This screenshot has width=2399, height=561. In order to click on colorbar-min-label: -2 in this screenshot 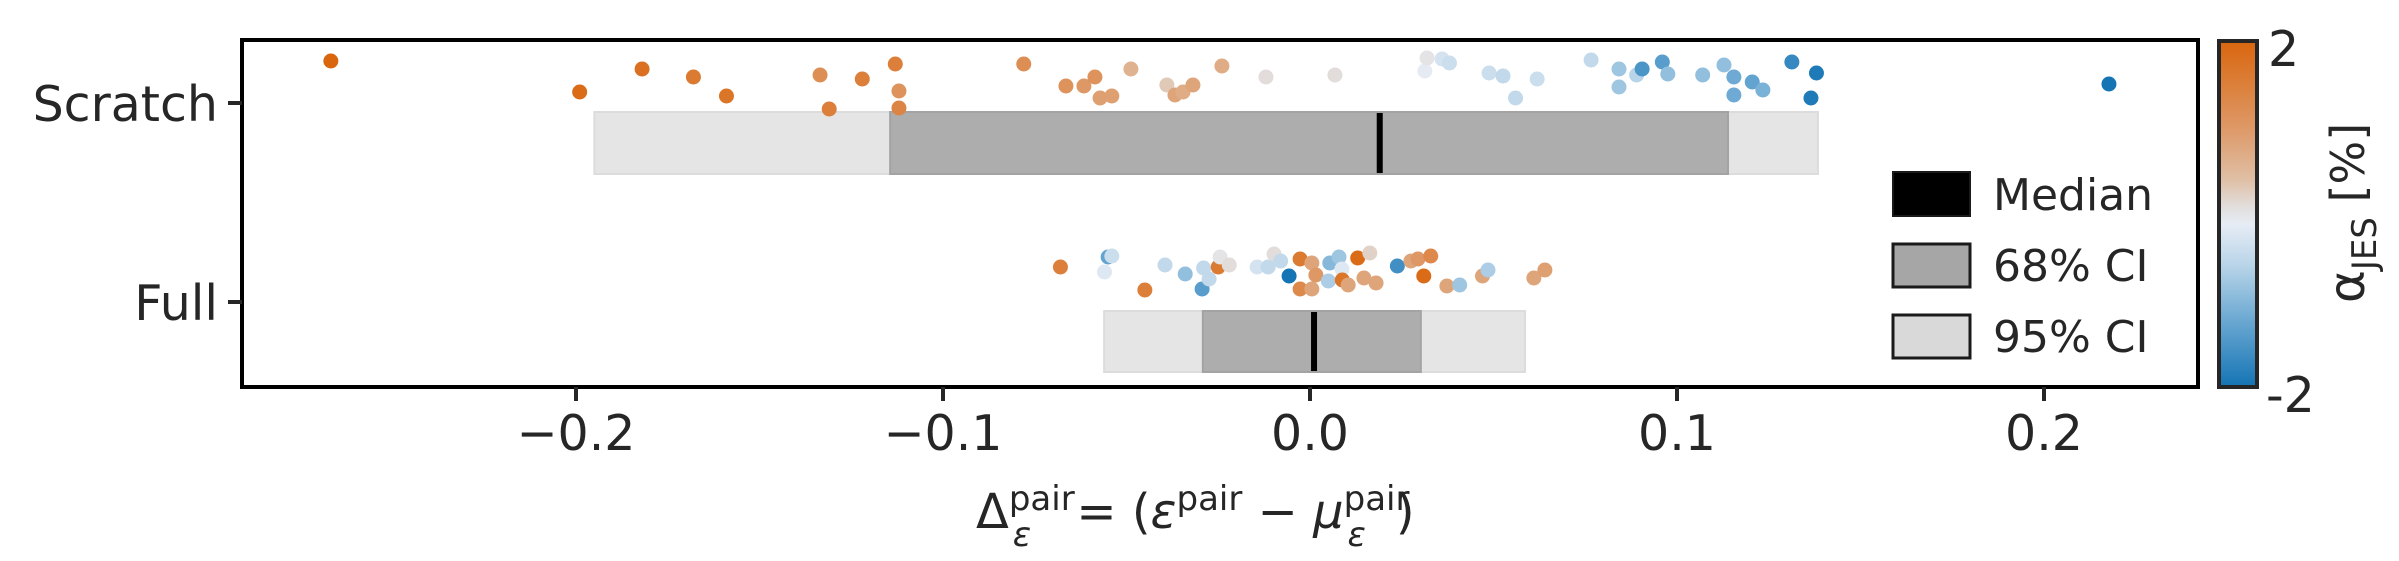, I will do `click(2290, 395)`.